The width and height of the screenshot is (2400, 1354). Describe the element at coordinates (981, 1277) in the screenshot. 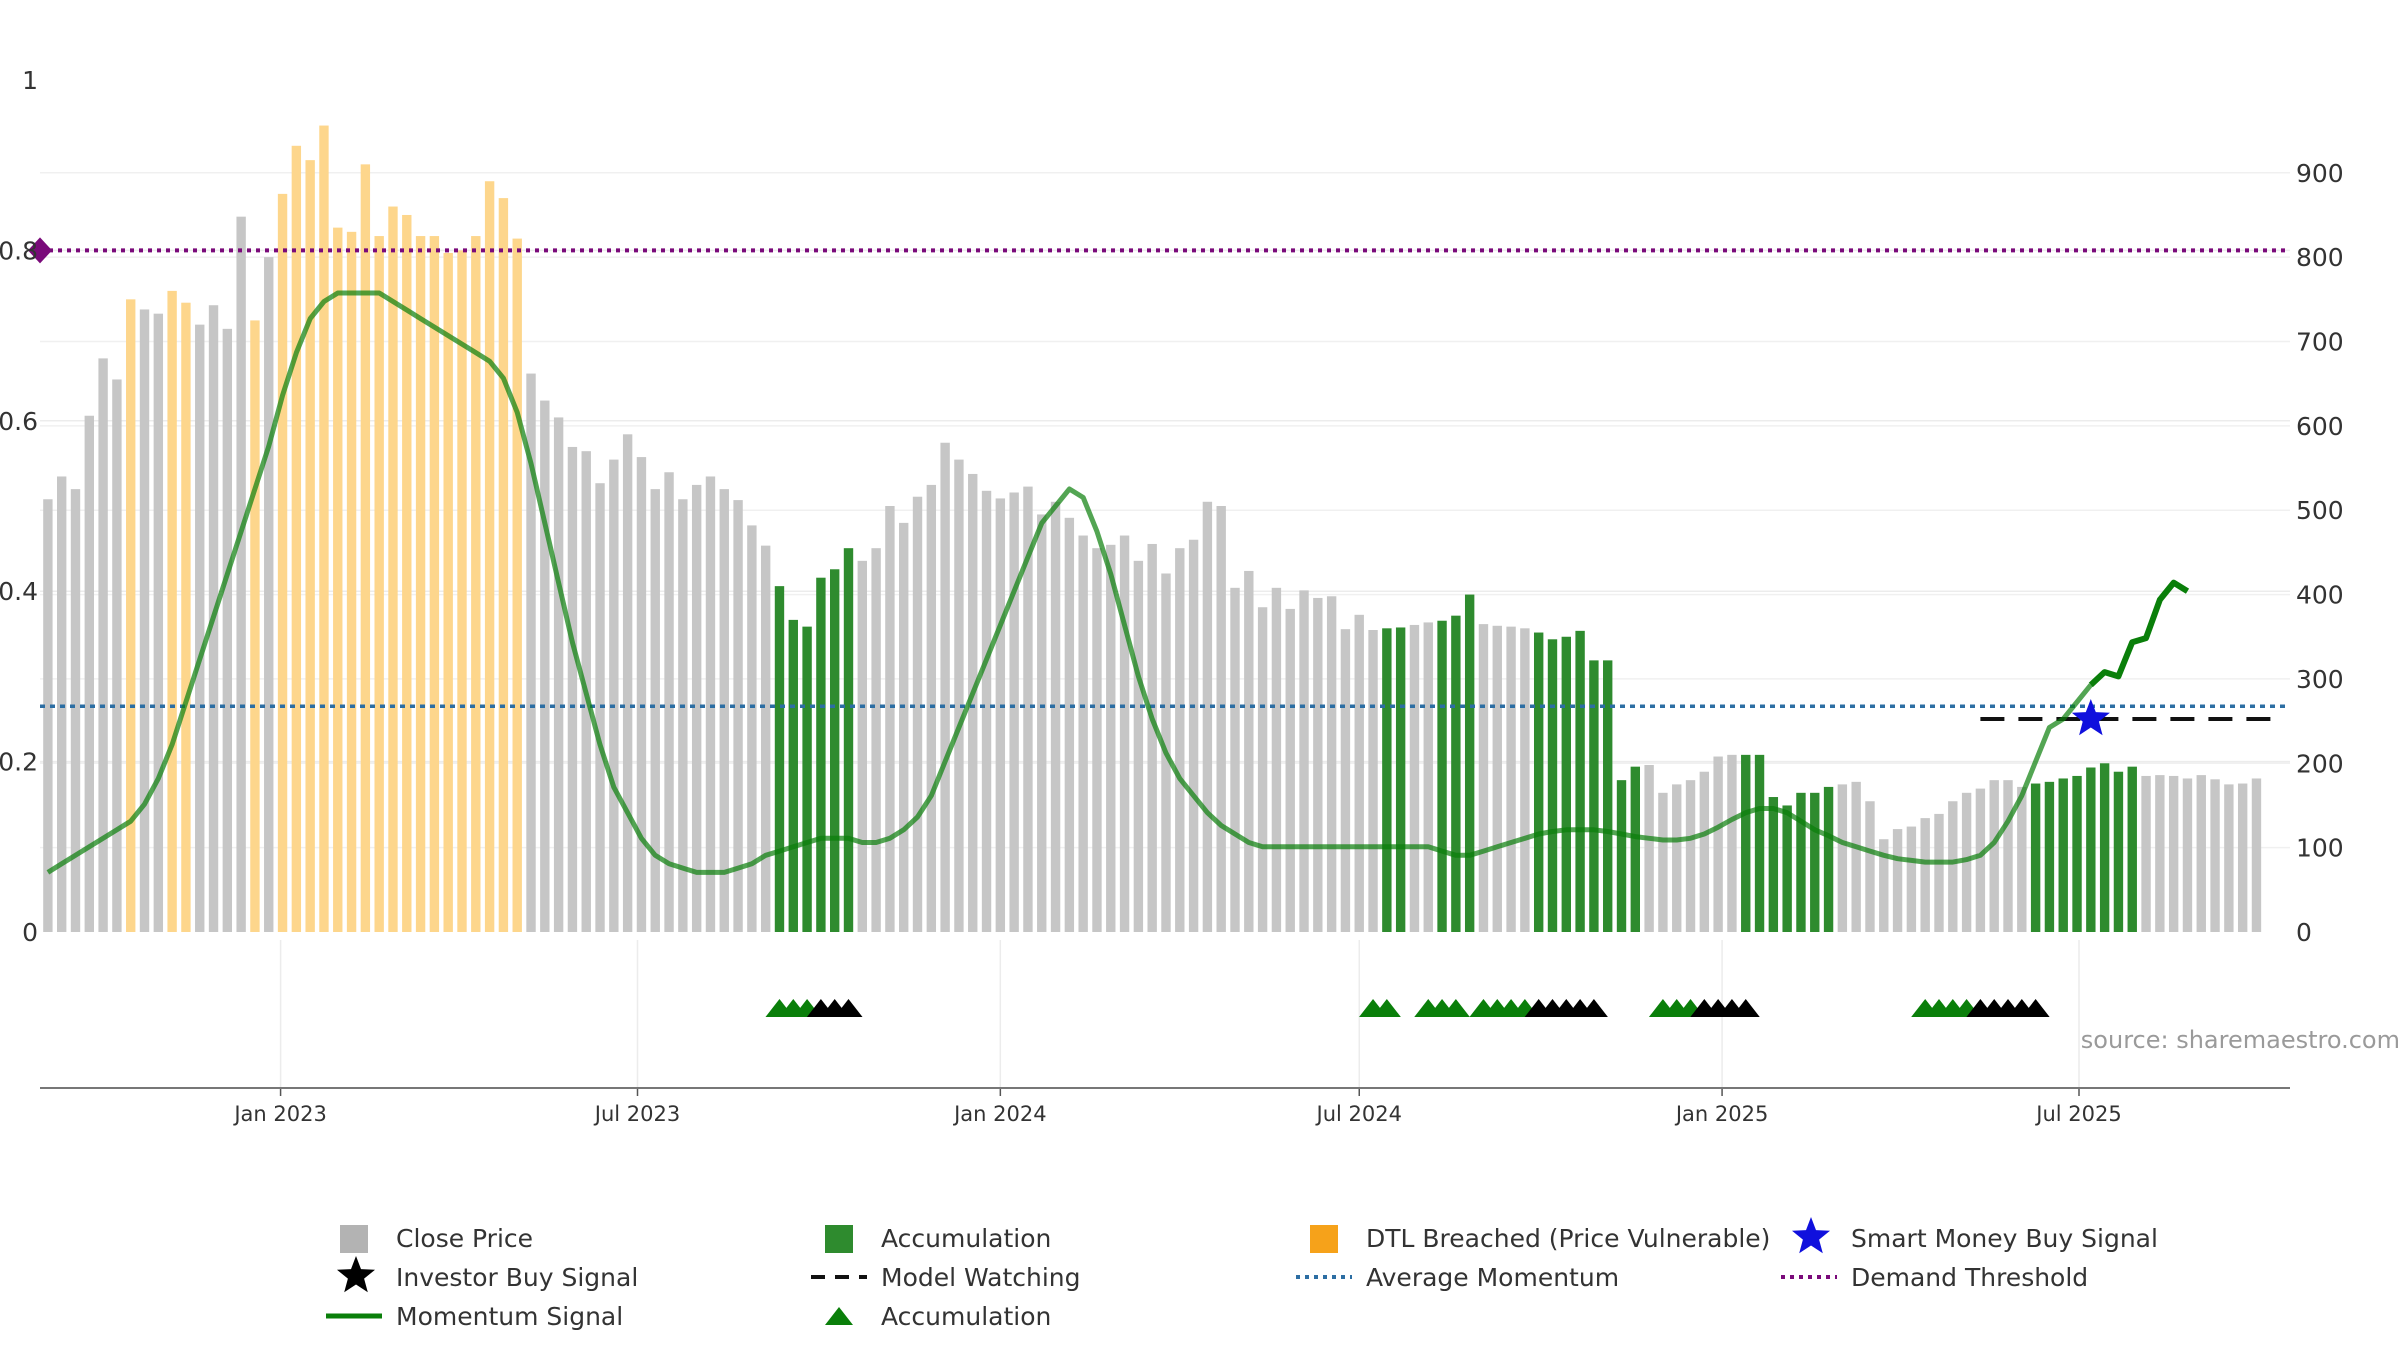

I see `legend-label: Model Watching` at that location.